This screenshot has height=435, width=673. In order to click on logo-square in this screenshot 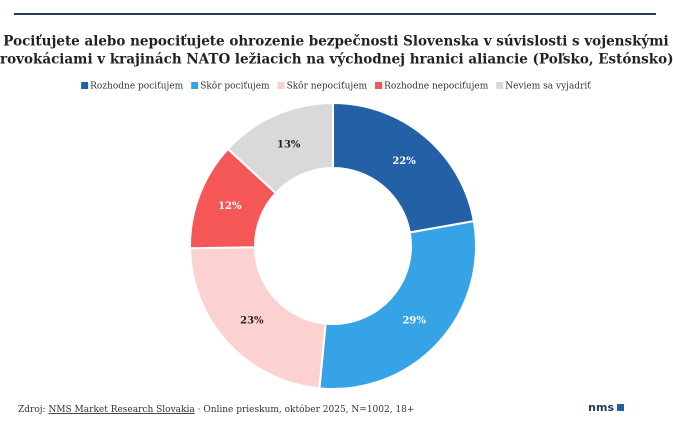, I will do `click(620, 407)`.